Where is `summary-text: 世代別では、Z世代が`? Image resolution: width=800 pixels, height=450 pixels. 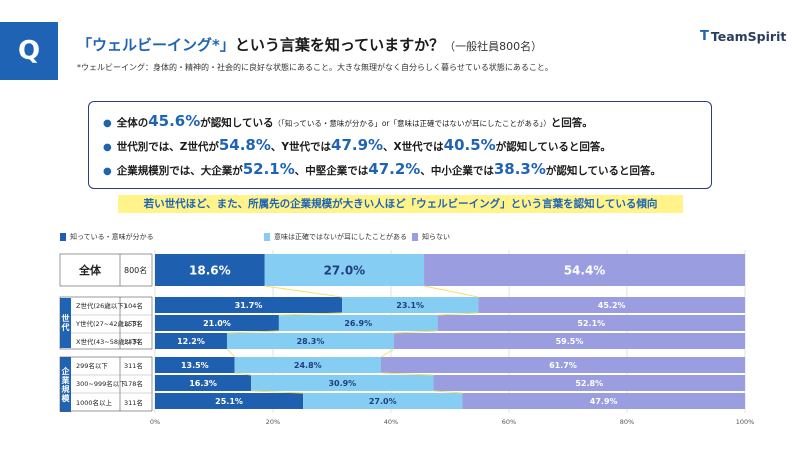 summary-text: 世代別では、Z世代が is located at coordinates (167, 147).